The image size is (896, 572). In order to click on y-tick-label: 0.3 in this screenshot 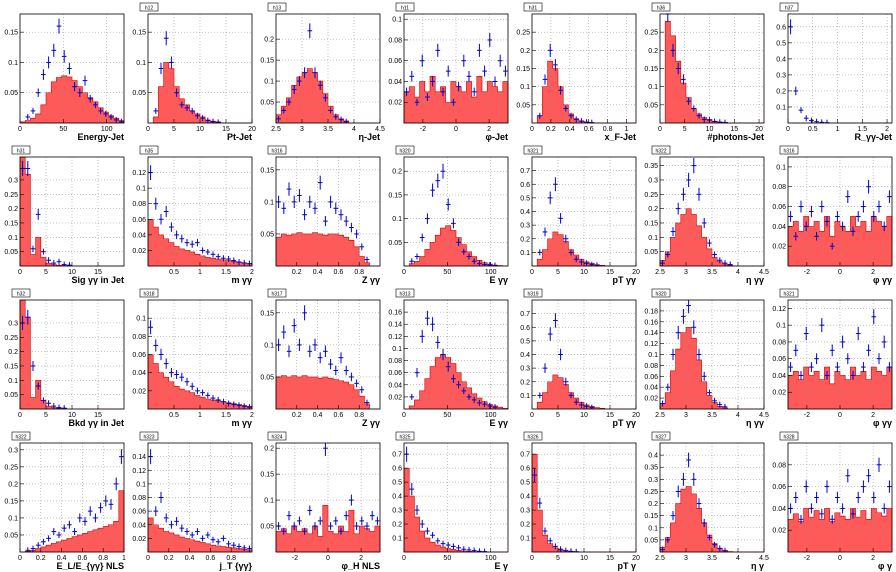, I will do `click(525, 226)`.